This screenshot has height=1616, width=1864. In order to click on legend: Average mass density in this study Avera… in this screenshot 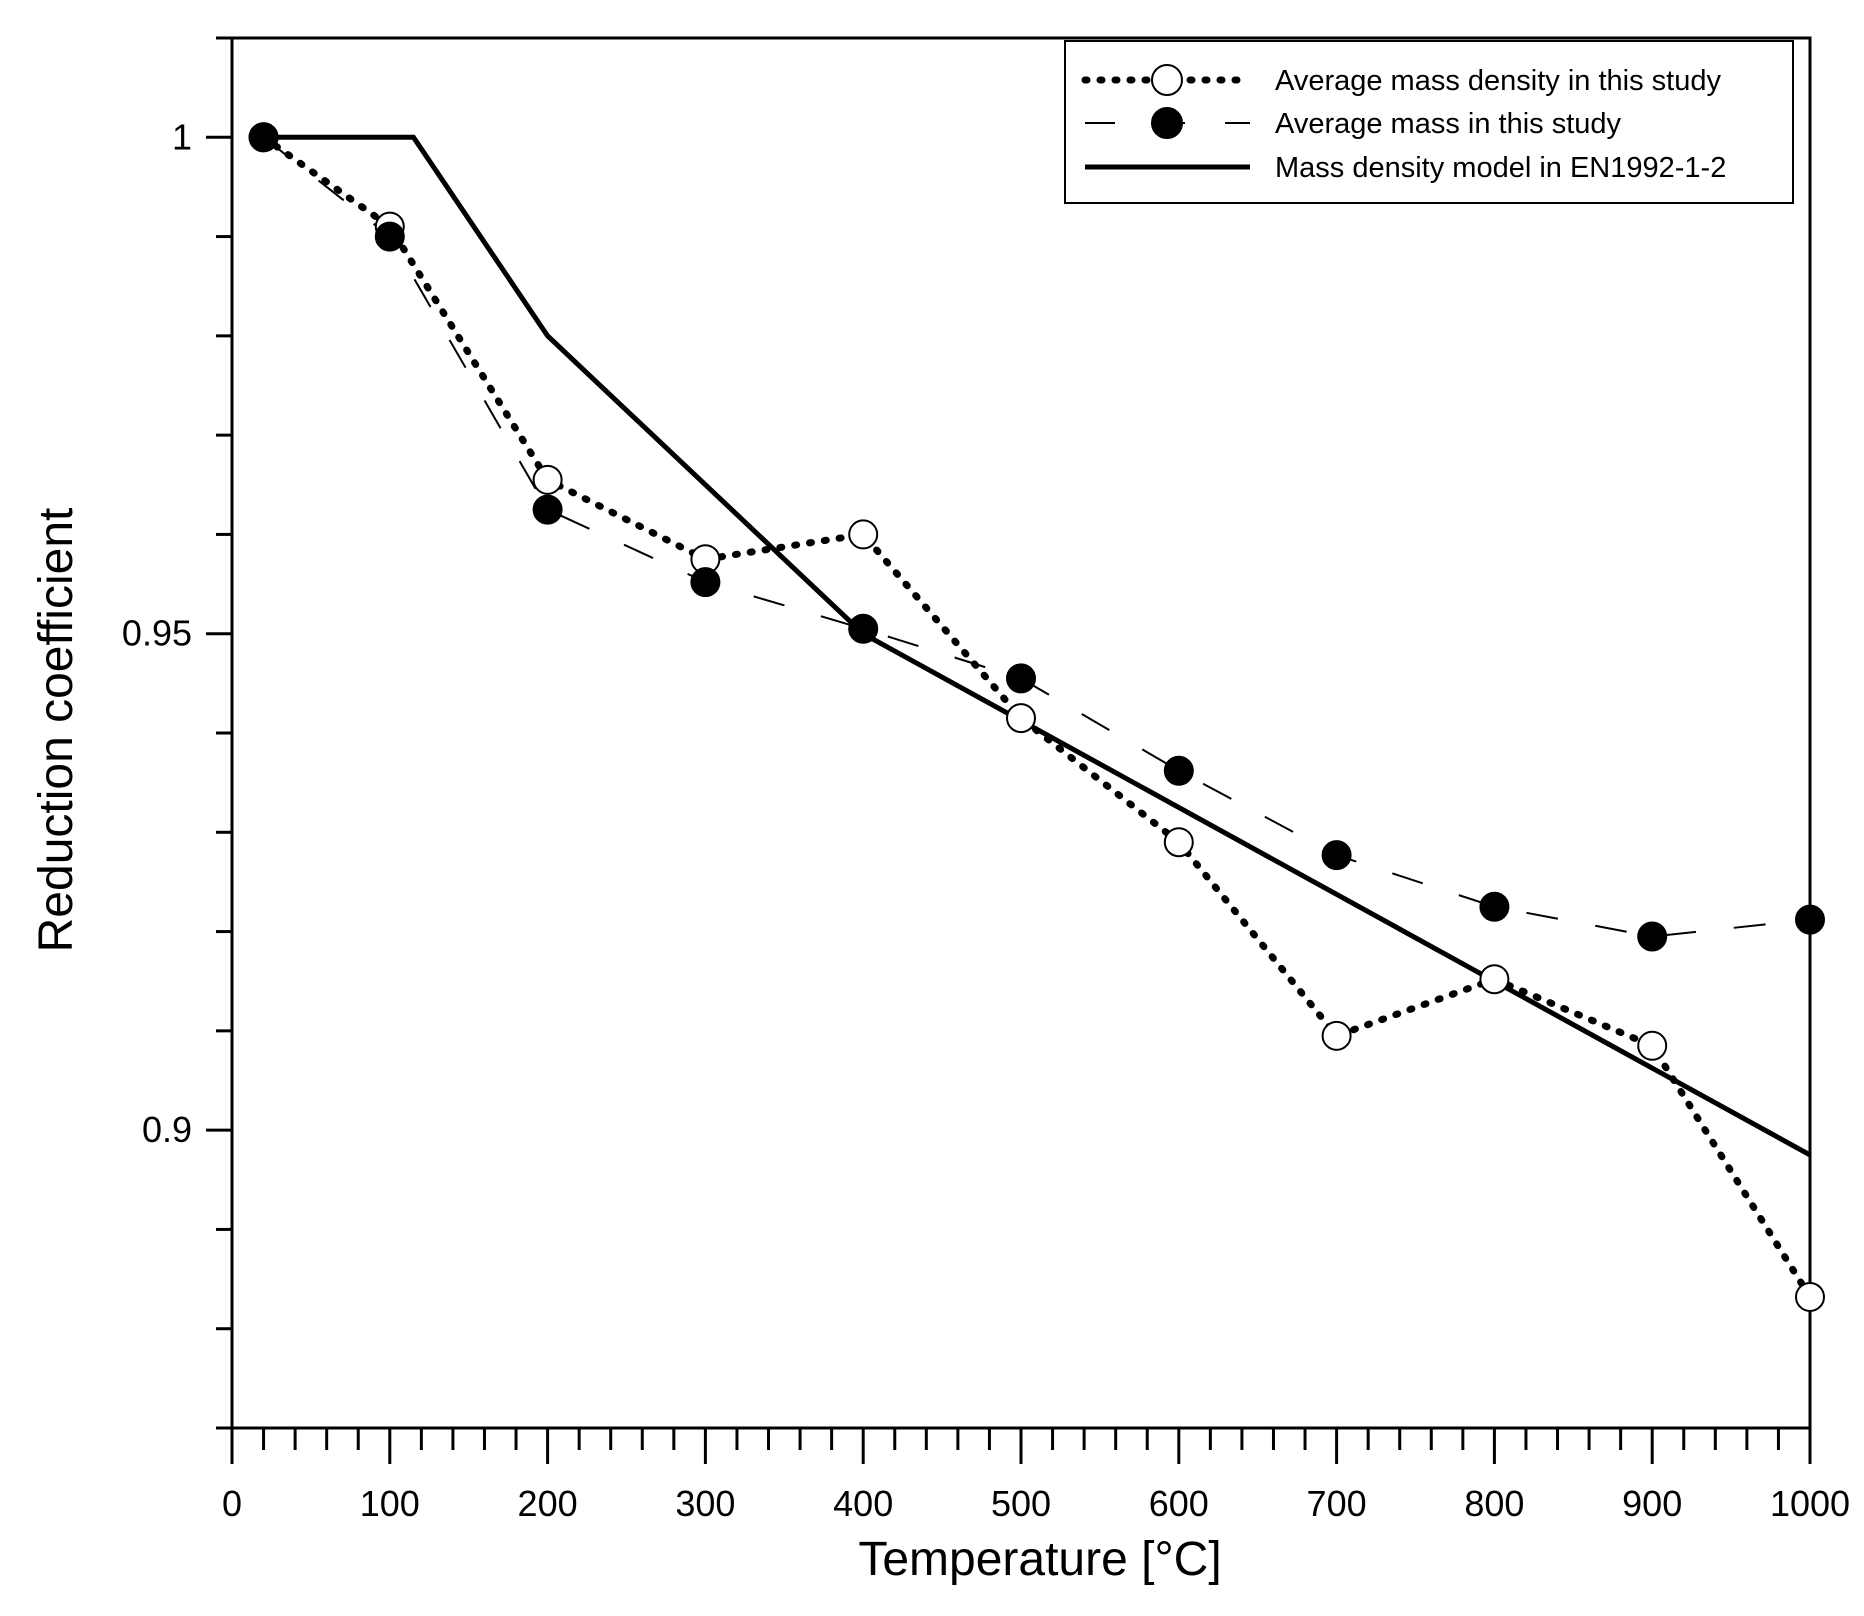, I will do `click(1429, 122)`.